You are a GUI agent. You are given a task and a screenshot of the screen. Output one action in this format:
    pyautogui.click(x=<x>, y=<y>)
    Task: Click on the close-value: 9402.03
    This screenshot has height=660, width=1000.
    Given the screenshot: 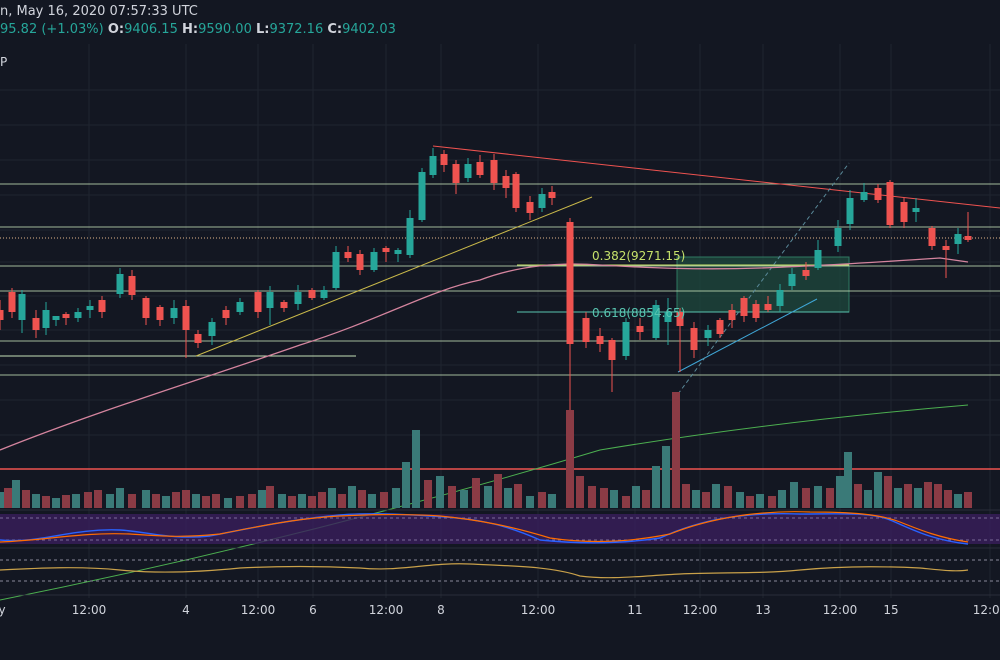 What is the action you would take?
    pyautogui.click(x=369, y=29)
    